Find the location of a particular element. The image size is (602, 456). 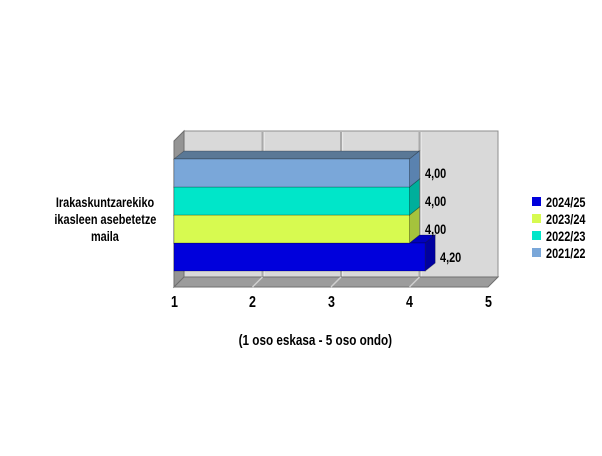

legend-label-text: 2023/24 is located at coordinates (566, 218).